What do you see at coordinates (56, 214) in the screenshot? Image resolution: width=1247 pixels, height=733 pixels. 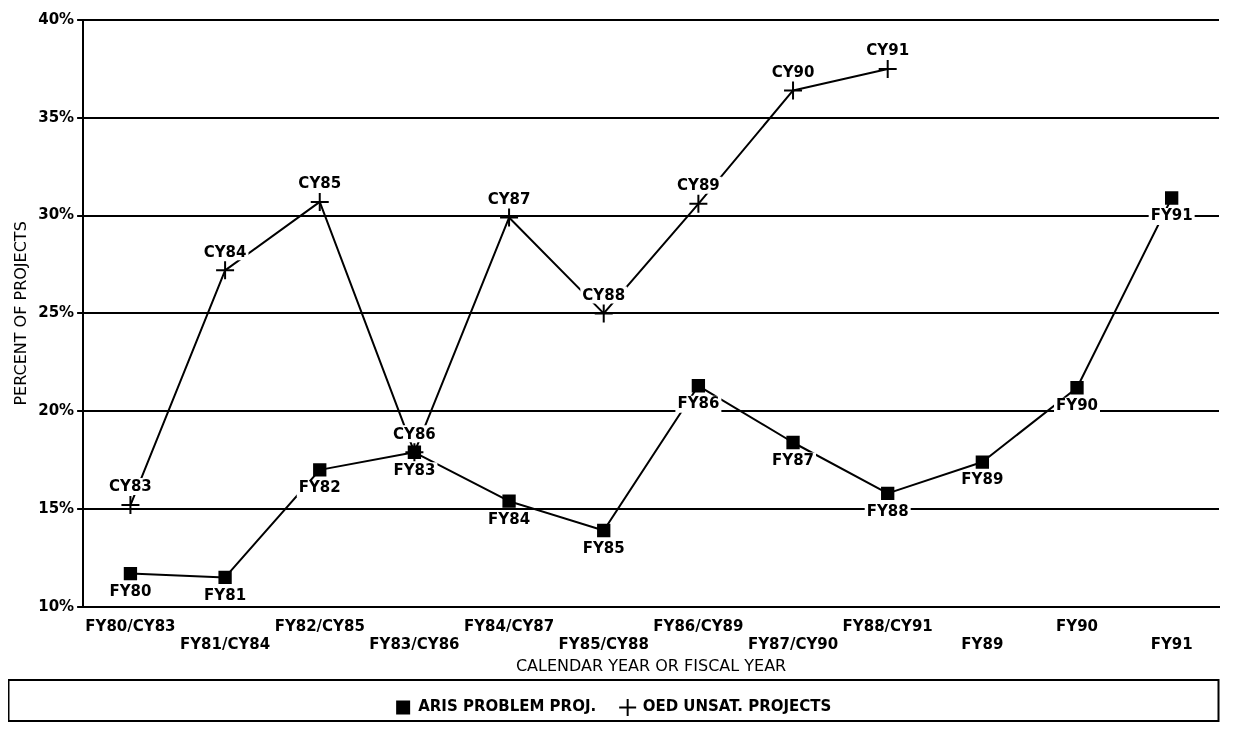 I see `y-tick-label: 30%` at bounding box center [56, 214].